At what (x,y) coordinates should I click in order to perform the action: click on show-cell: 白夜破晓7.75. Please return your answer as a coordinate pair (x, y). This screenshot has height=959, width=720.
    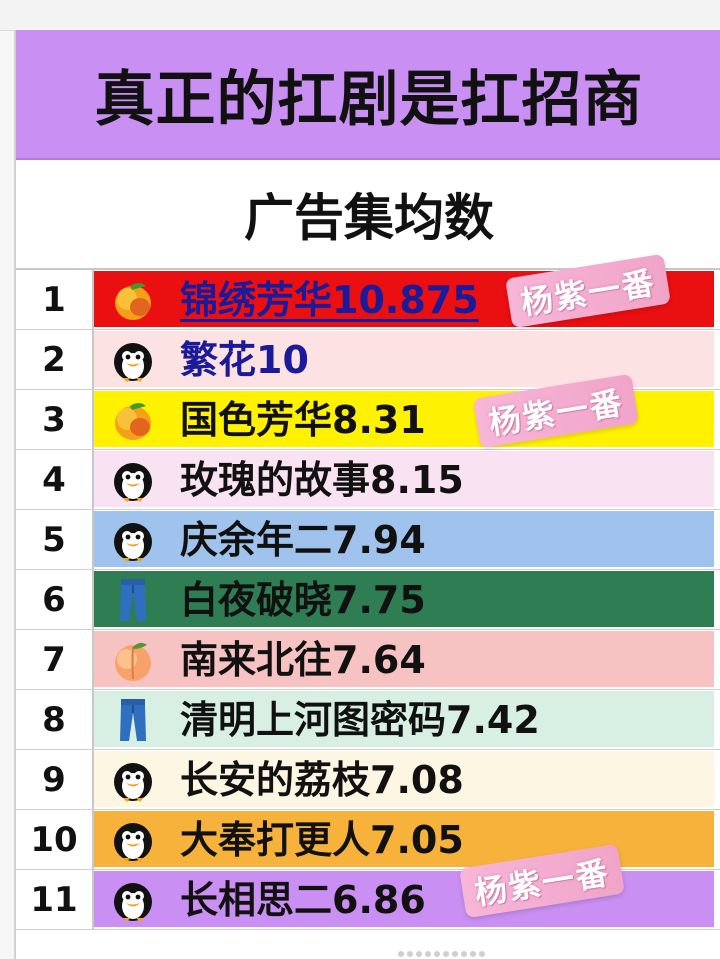
    Looking at the image, I should click on (404, 599).